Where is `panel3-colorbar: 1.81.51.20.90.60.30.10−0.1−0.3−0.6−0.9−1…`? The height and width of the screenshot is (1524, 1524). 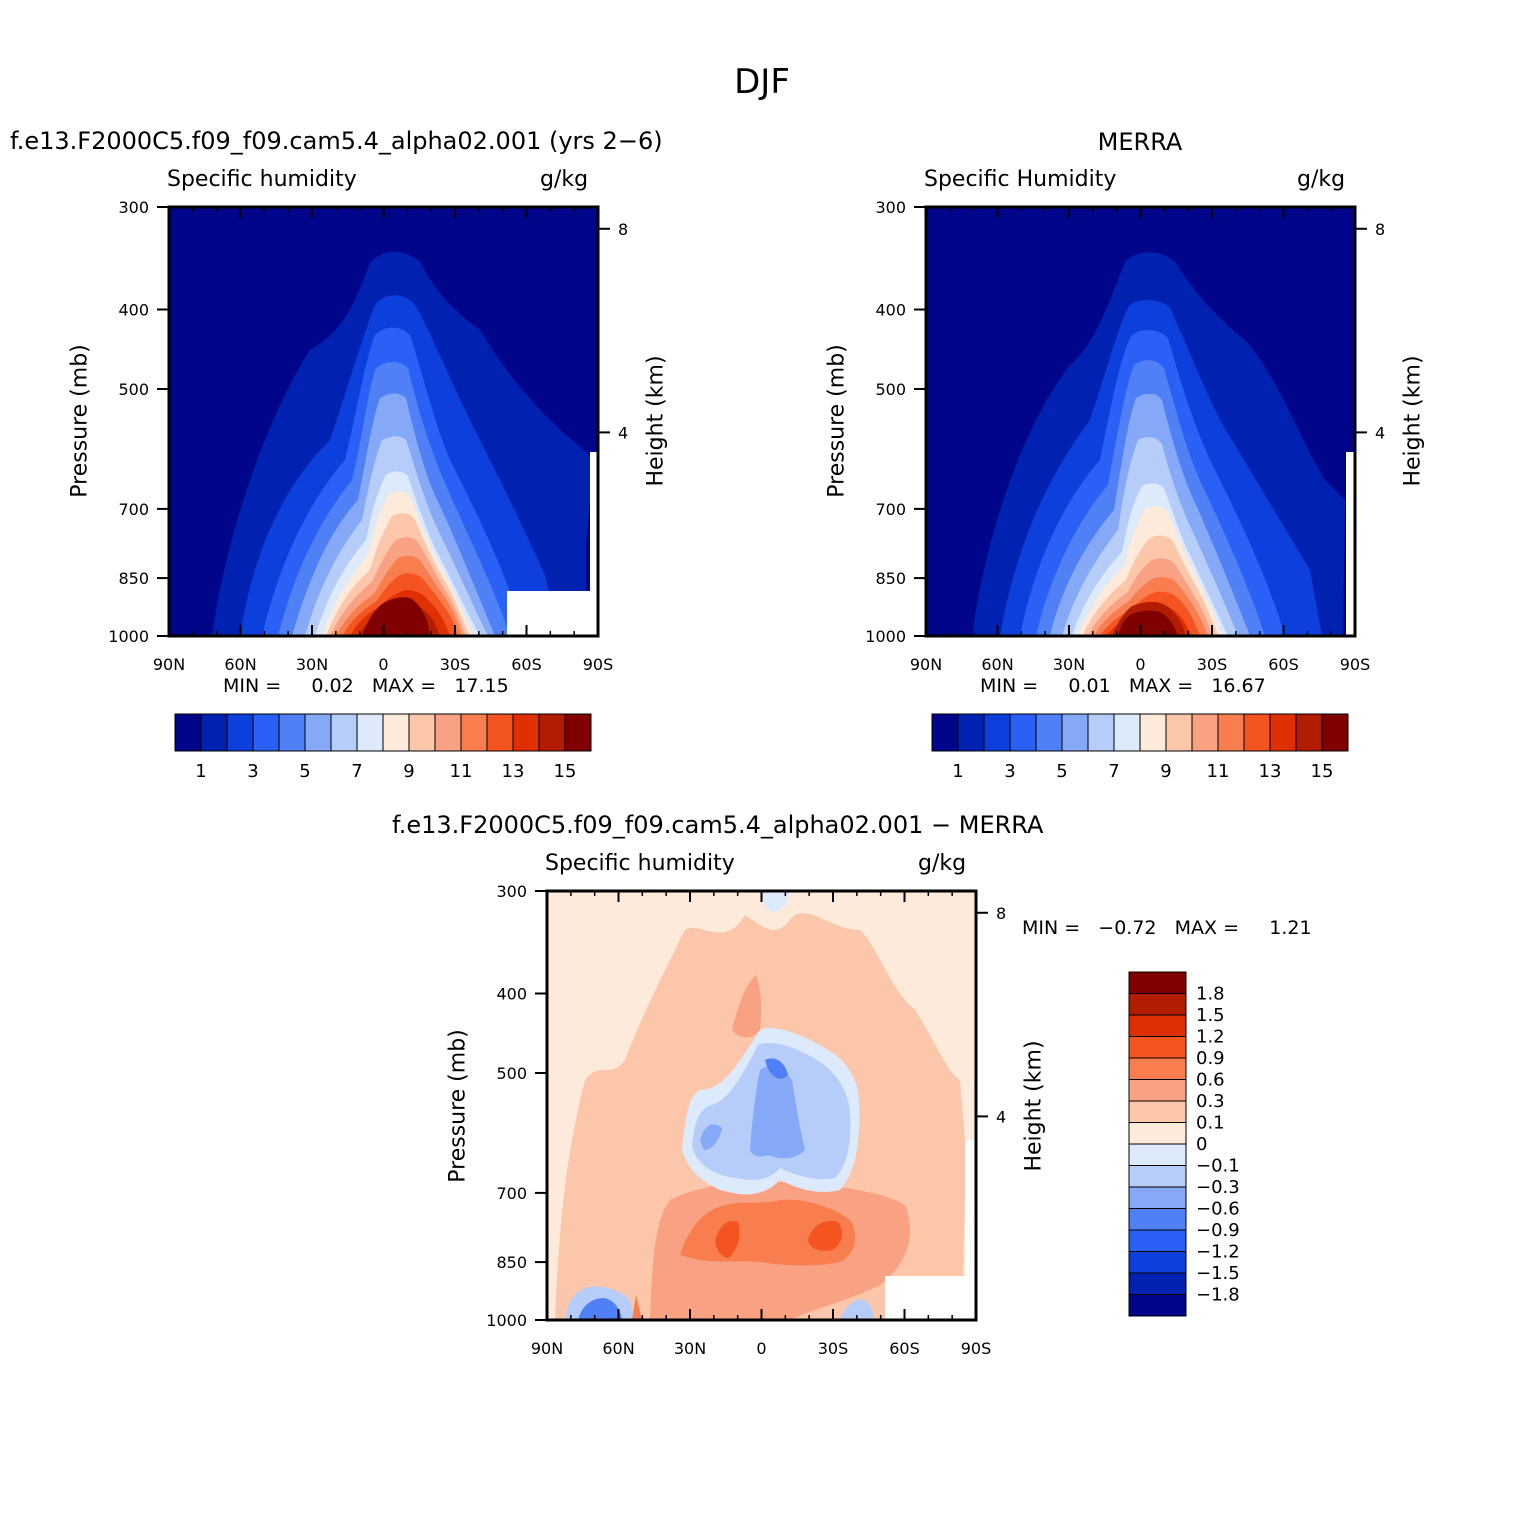 panel3-colorbar: 1.81.51.20.90.60.30.10−0.1−0.3−0.6−0.9−1… is located at coordinates (1184, 1144).